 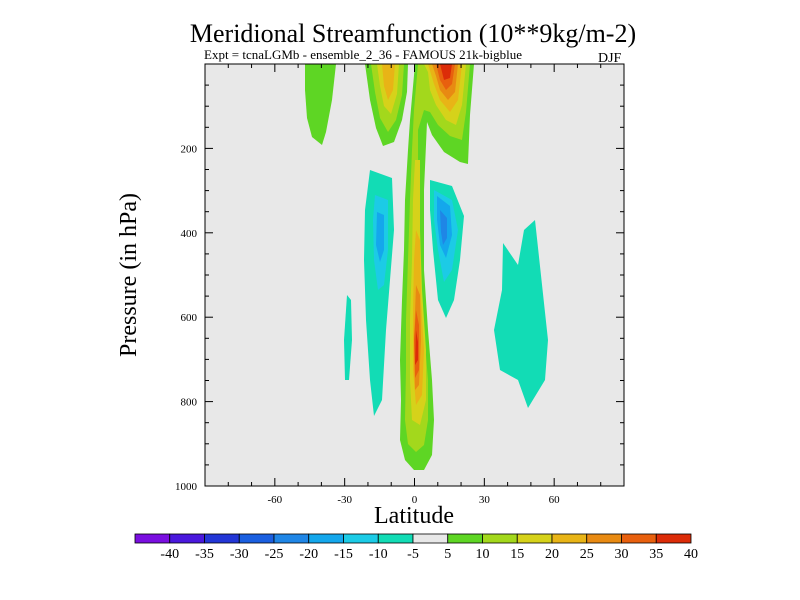 I want to click on contour-15-central-column, so click(x=438, y=244).